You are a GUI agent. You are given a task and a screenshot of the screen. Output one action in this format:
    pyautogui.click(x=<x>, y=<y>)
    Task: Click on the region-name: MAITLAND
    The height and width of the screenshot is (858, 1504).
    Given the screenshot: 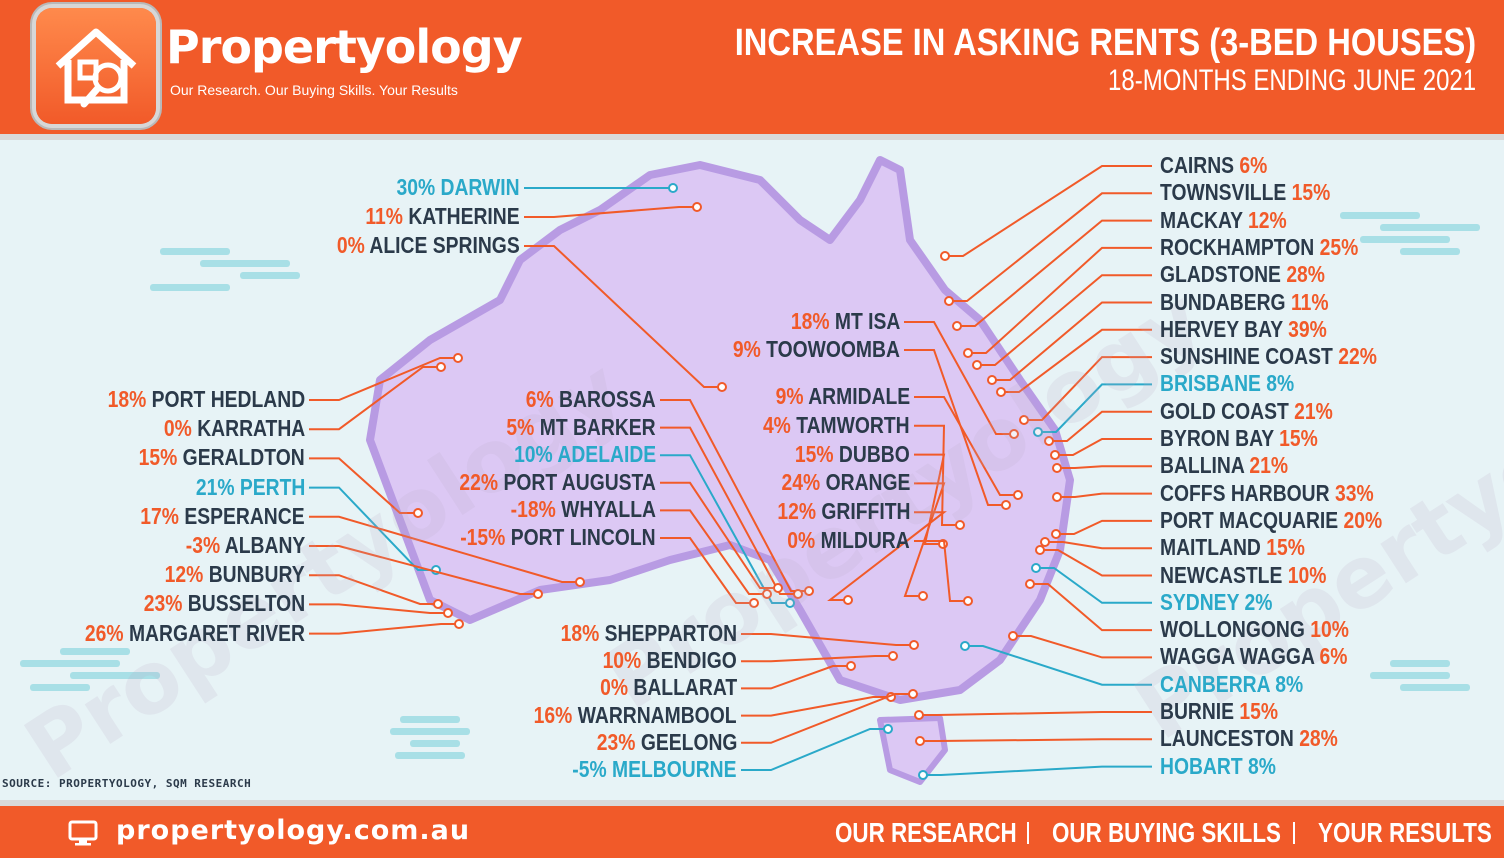 What is the action you would take?
    pyautogui.click(x=1210, y=547)
    